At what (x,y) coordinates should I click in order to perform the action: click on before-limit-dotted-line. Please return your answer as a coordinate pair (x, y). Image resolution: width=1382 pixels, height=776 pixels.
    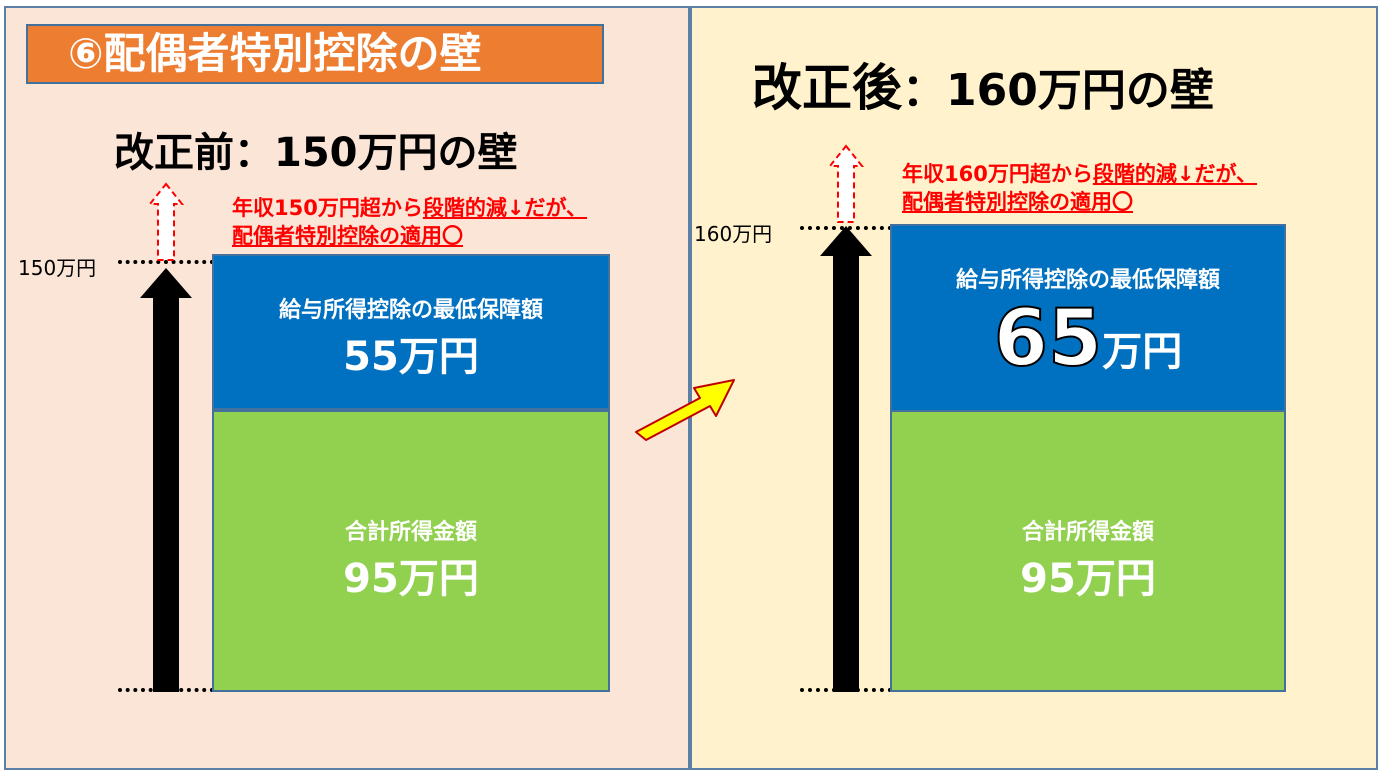
    Looking at the image, I should click on (166, 262).